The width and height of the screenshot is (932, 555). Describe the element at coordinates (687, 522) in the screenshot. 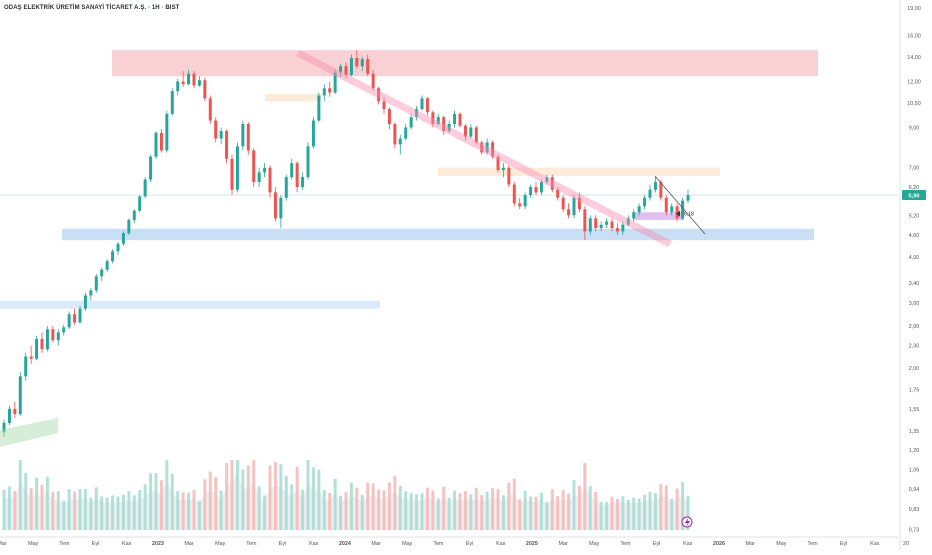

I see `flash-icon-bolt` at that location.